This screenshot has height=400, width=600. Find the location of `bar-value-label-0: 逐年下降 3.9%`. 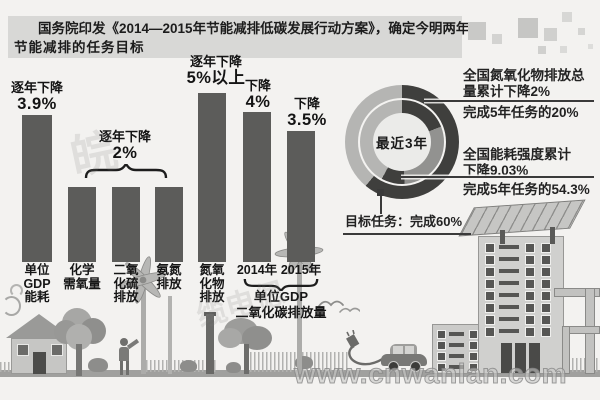

bar-value-label-0: 逐年下降 3.9% is located at coordinates (36, 96).